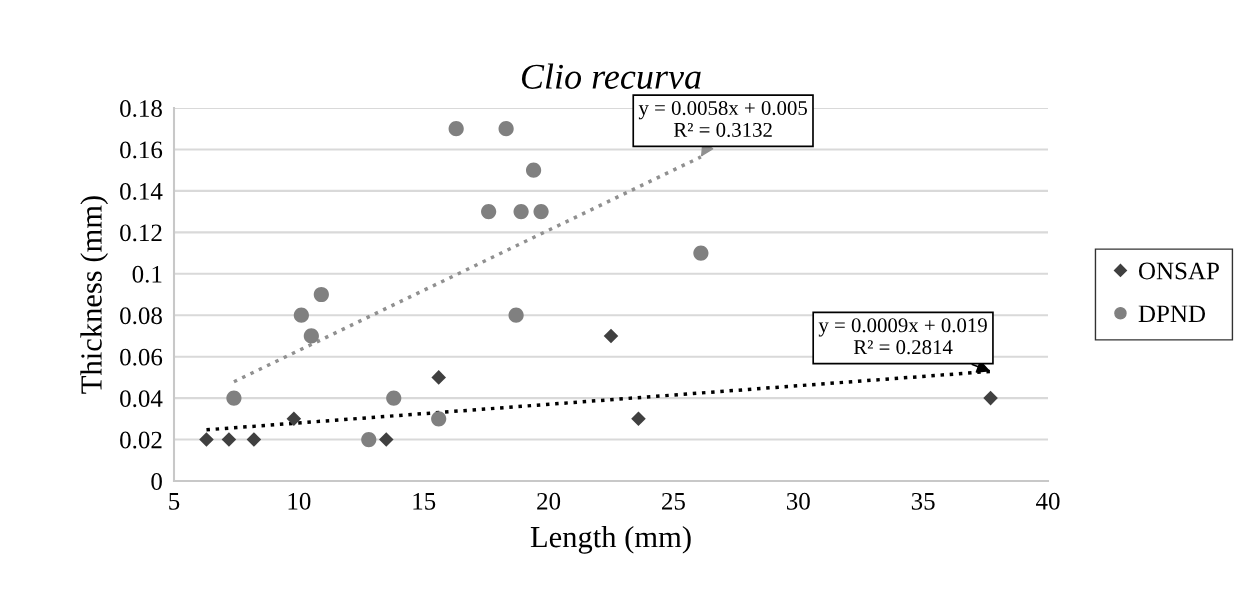 This screenshot has height=615, width=1253. Describe the element at coordinates (141, 440) in the screenshot. I see `y-tick-label: 0.02` at that location.